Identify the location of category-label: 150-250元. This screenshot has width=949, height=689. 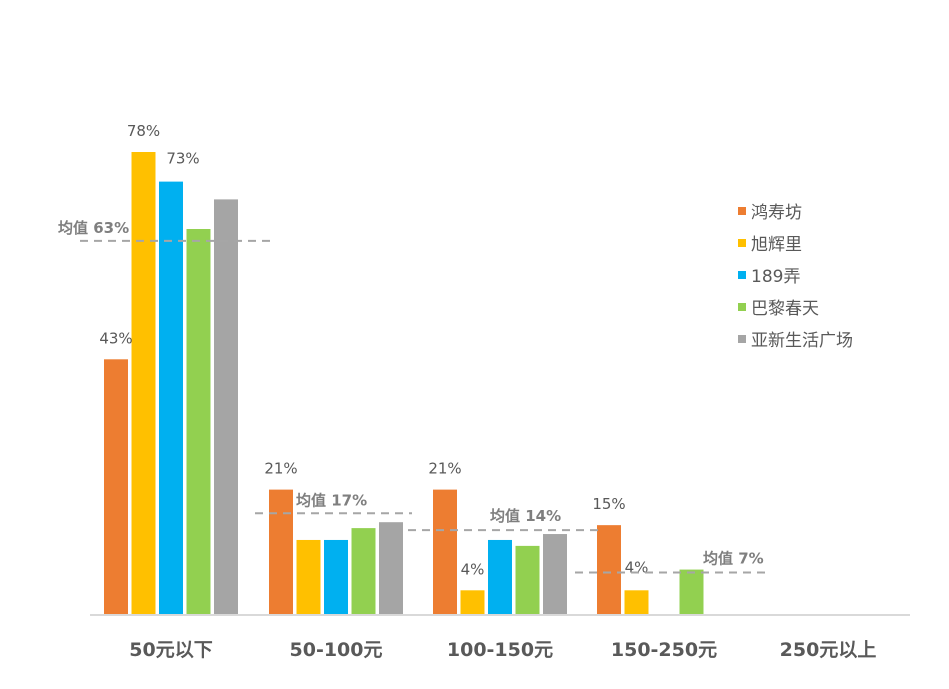
(664, 650).